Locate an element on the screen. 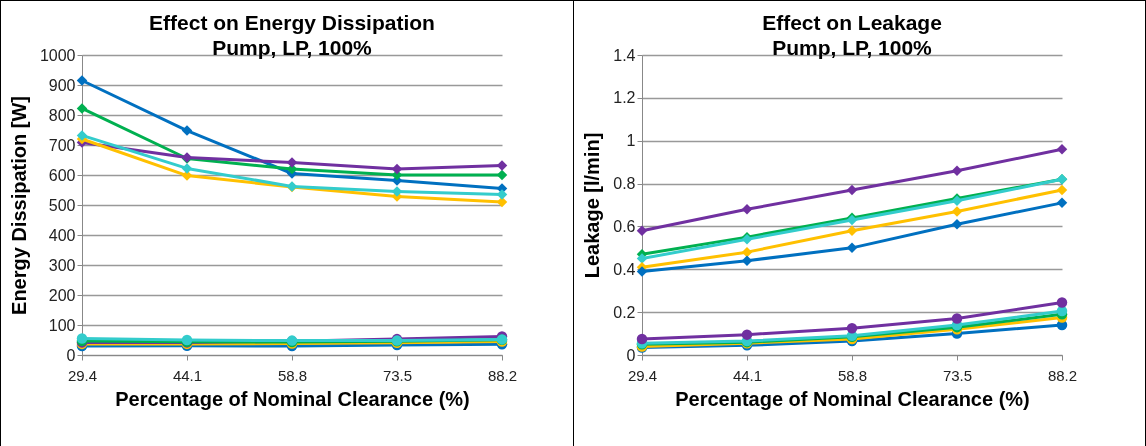 The width and height of the screenshot is (1146, 446). y-tick-label: 800 is located at coordinates (62, 115).